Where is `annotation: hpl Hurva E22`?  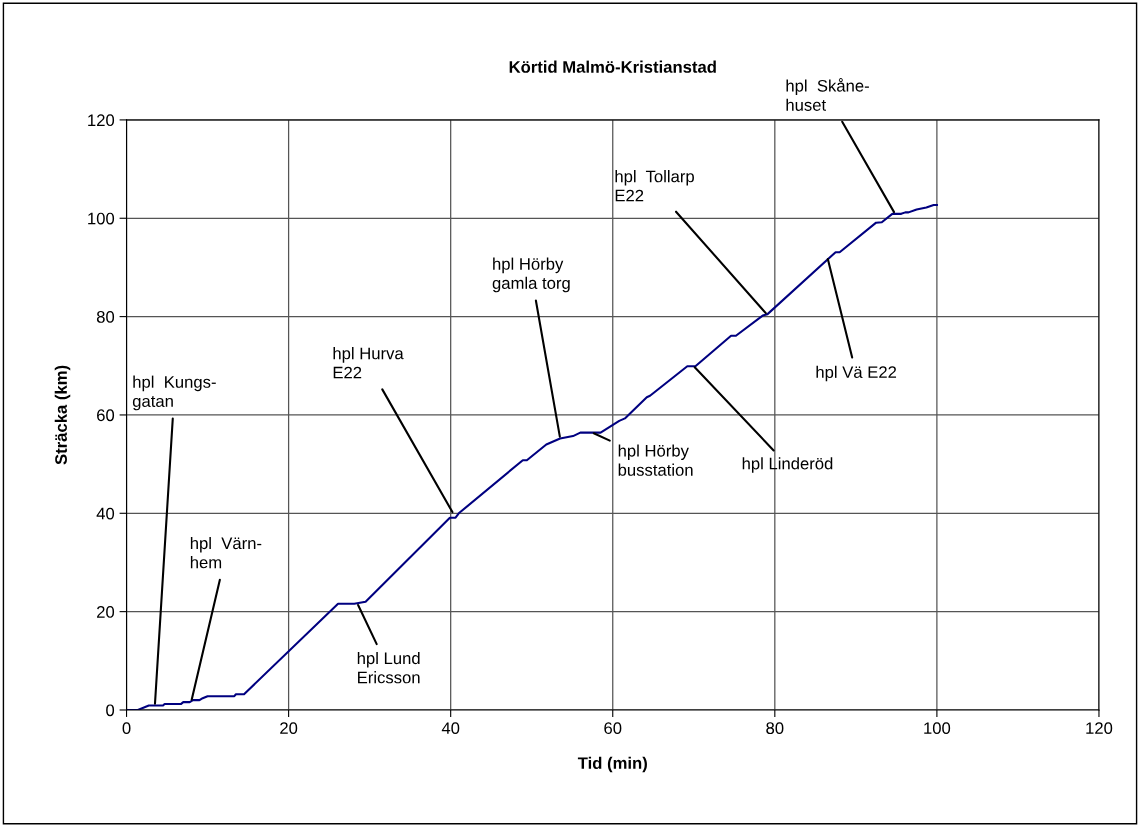 annotation: hpl Hurva E22 is located at coordinates (368, 363).